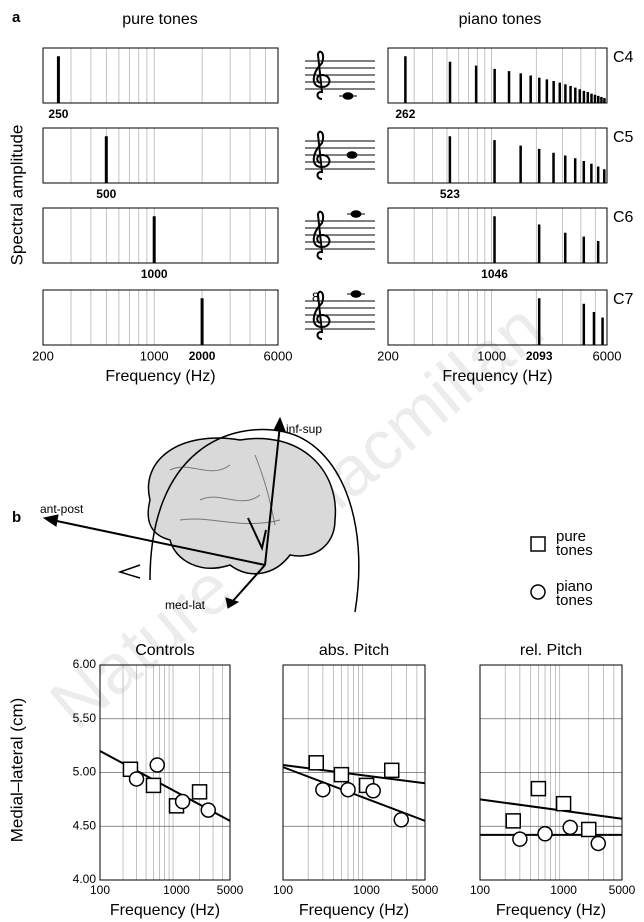  Describe the element at coordinates (304, 429) in the screenshot. I see `axis-label: inf-sup` at that location.